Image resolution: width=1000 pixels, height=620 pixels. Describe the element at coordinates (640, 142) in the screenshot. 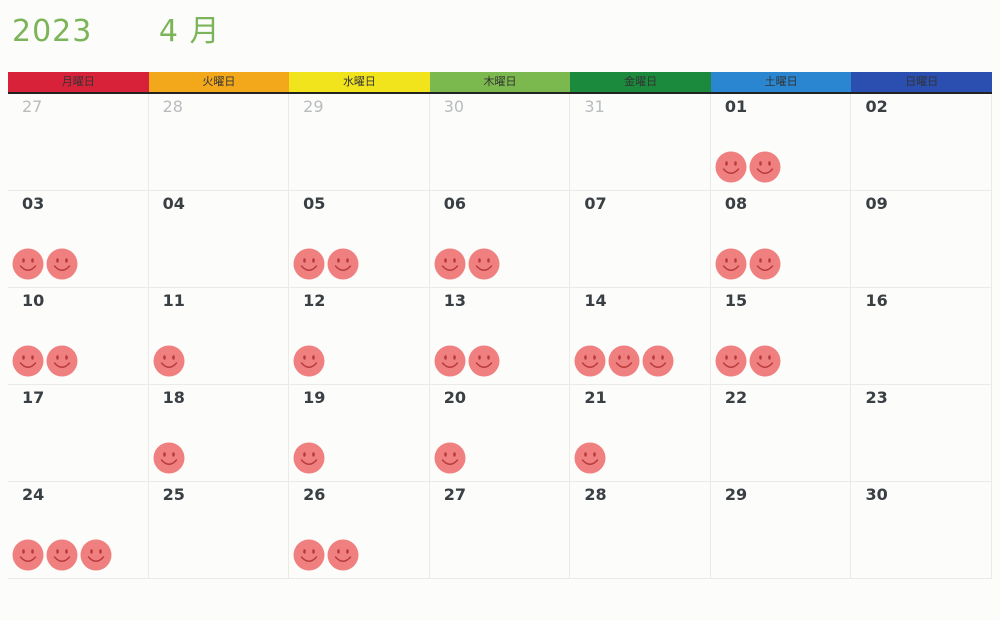

I see `day-cell: 31` at that location.